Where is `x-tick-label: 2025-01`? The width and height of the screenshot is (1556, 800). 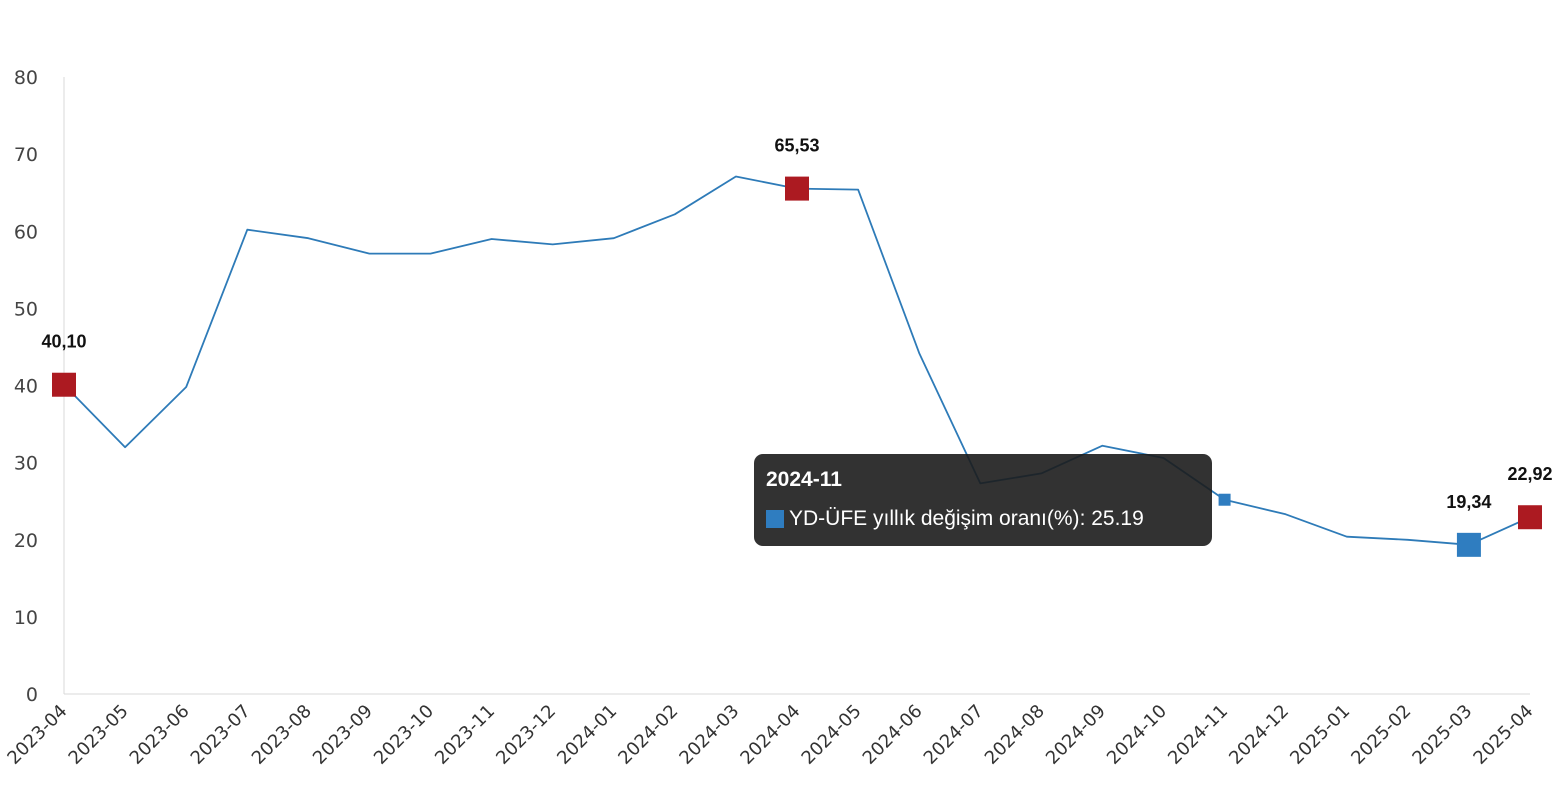 x-tick-label: 2025-01 is located at coordinates (1320, 735).